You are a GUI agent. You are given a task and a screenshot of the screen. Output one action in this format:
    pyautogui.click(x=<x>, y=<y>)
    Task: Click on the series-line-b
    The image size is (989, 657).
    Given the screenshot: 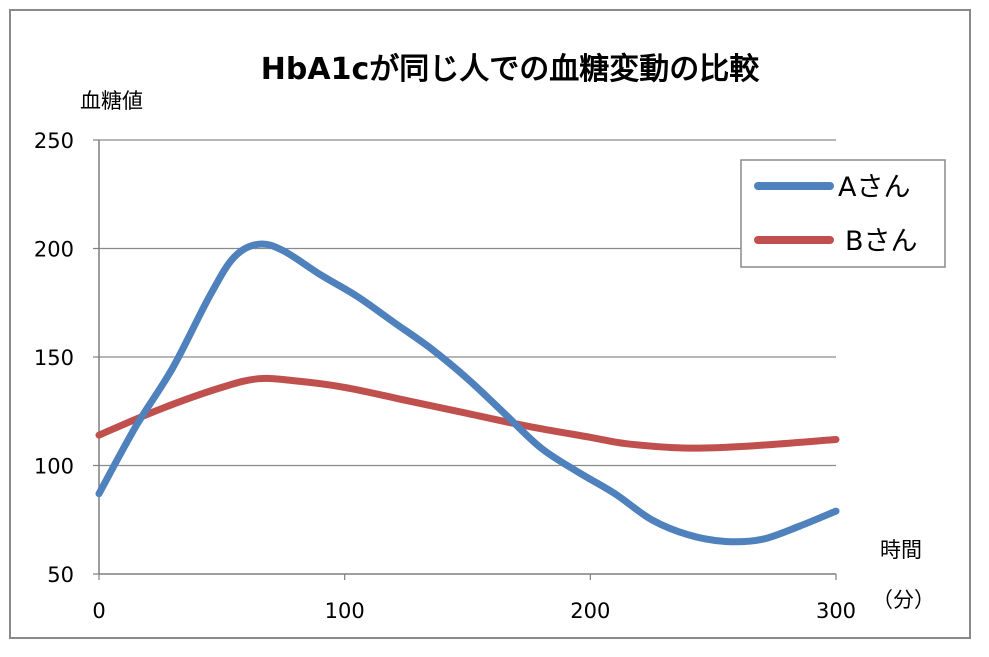 What is the action you would take?
    pyautogui.click(x=467, y=413)
    